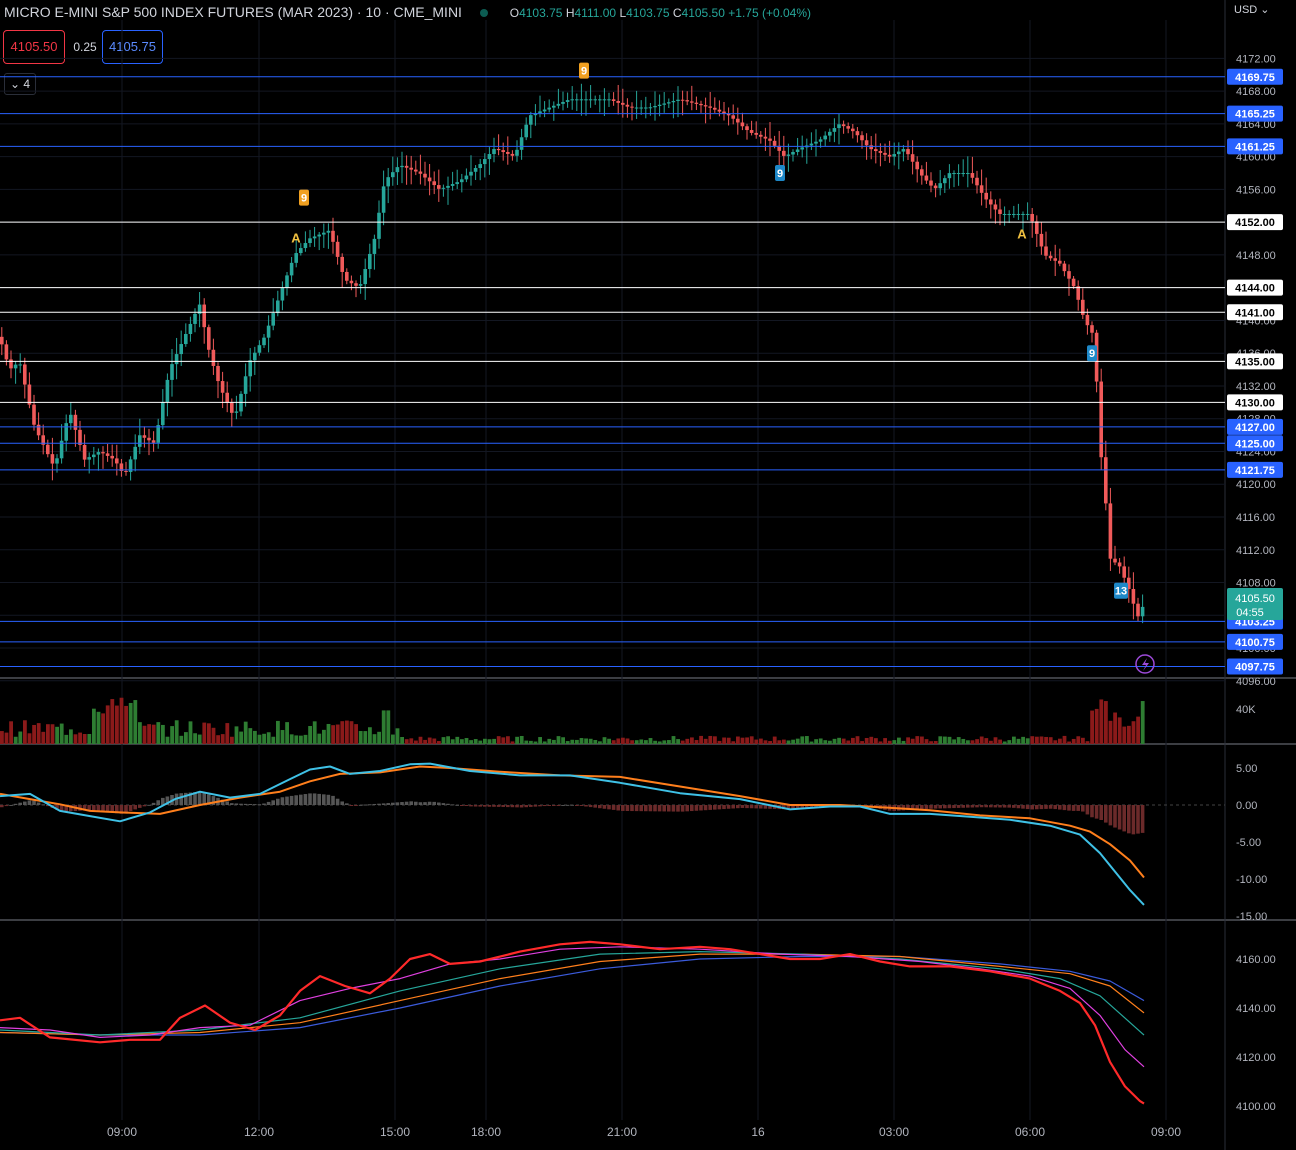 This screenshot has height=1150, width=1296. Describe the element at coordinates (20, 84) in the screenshot. I see `indicators-toggle-button: ⌄ 4` at that location.